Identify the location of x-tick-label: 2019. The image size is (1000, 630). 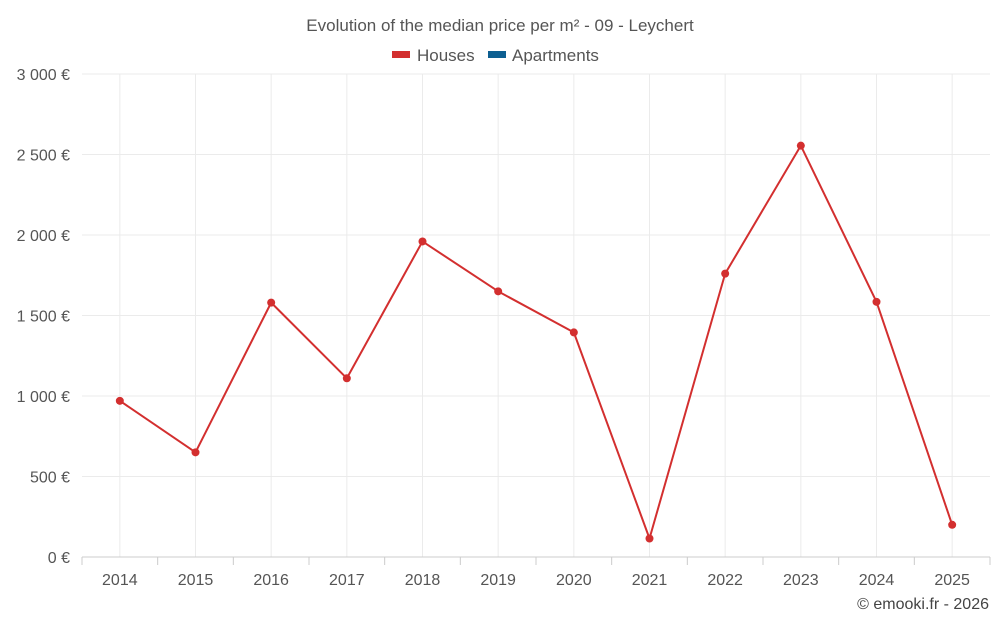
(498, 580).